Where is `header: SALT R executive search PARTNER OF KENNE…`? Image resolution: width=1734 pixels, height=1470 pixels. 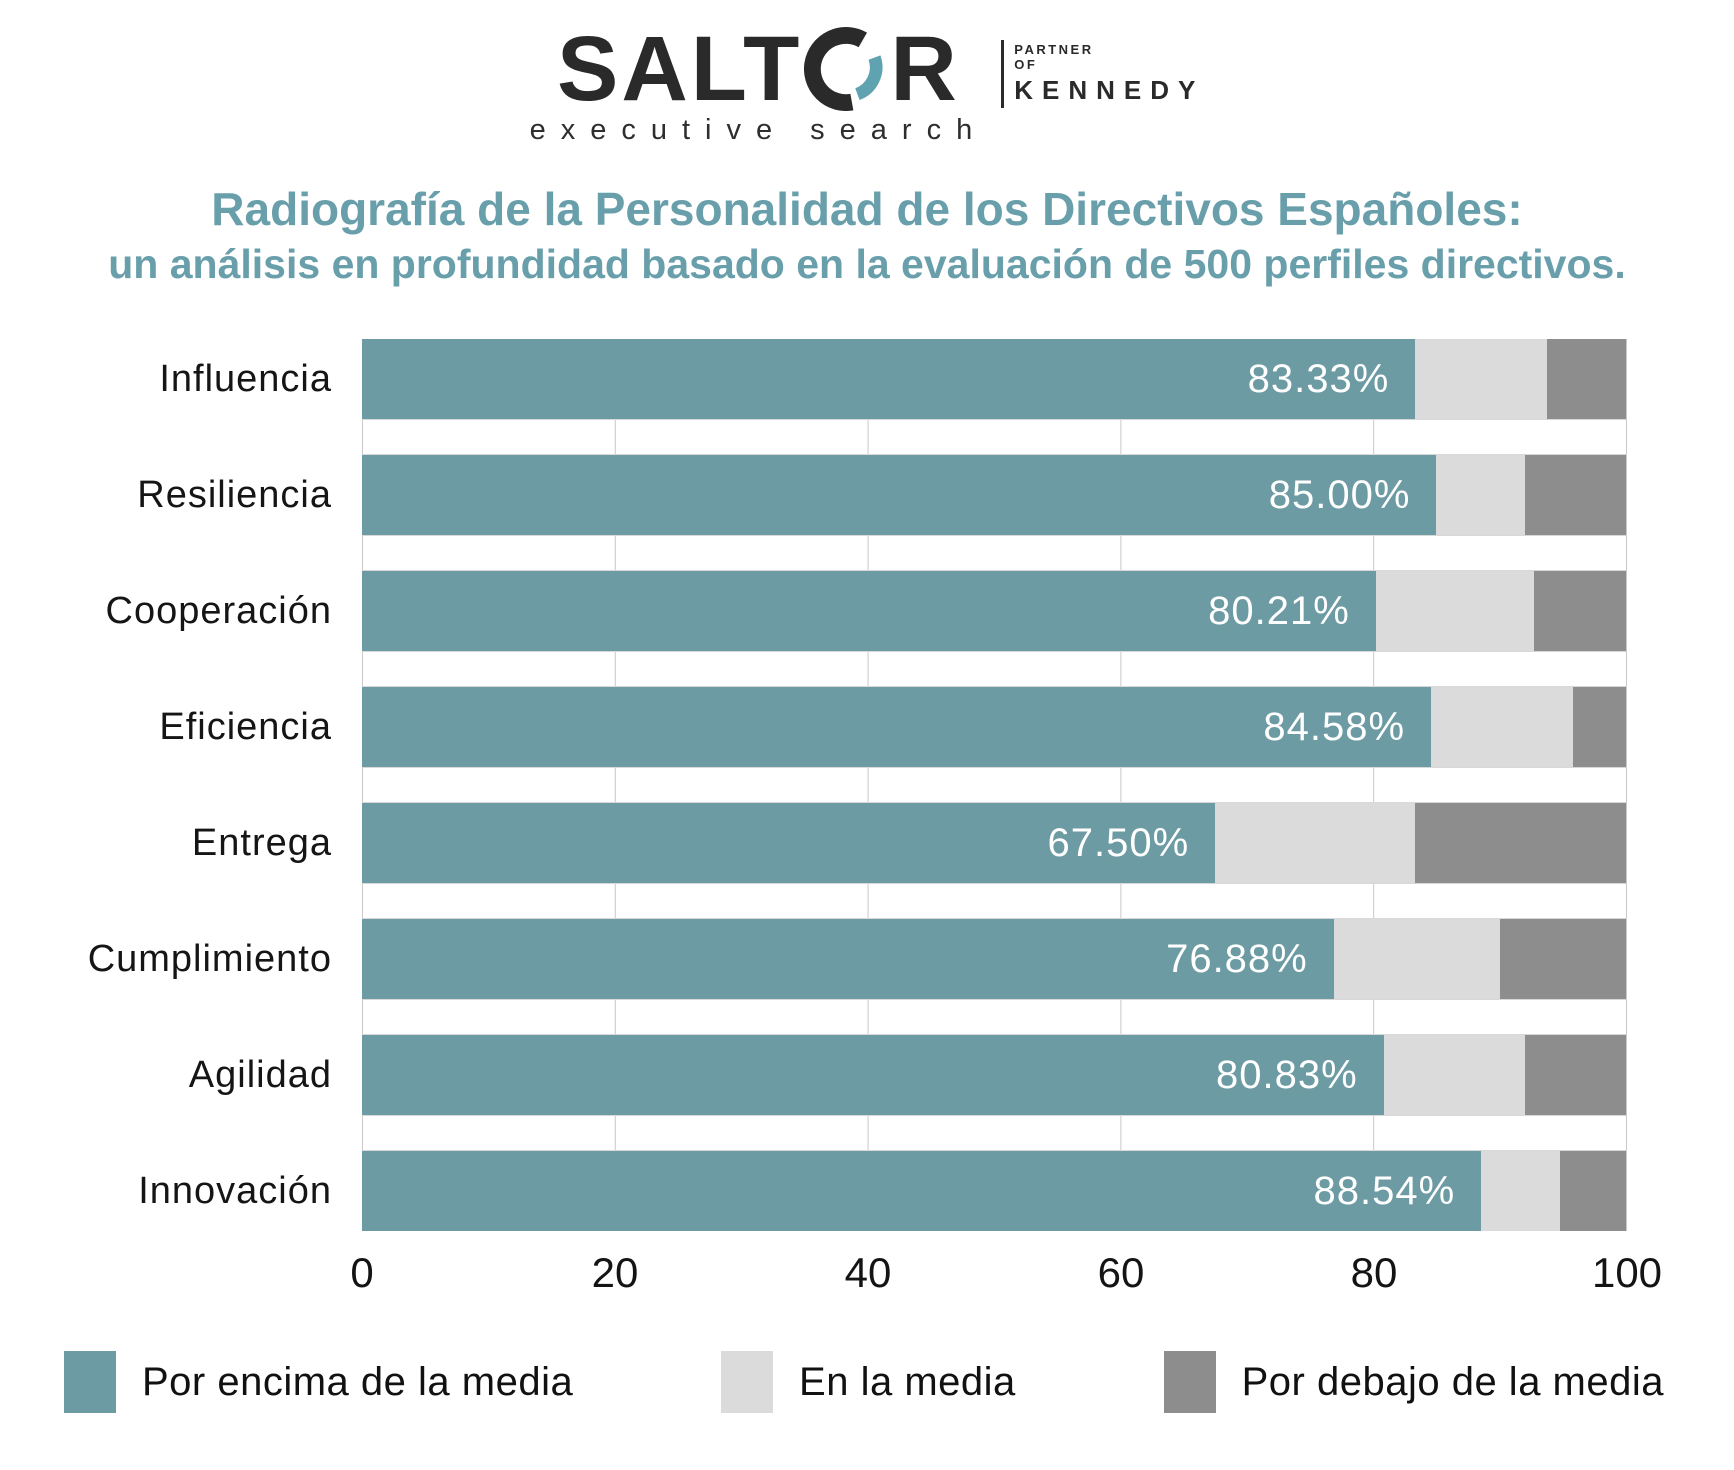
header: SALT R executive search PARTNER OF KENNE… is located at coordinates (867, 82).